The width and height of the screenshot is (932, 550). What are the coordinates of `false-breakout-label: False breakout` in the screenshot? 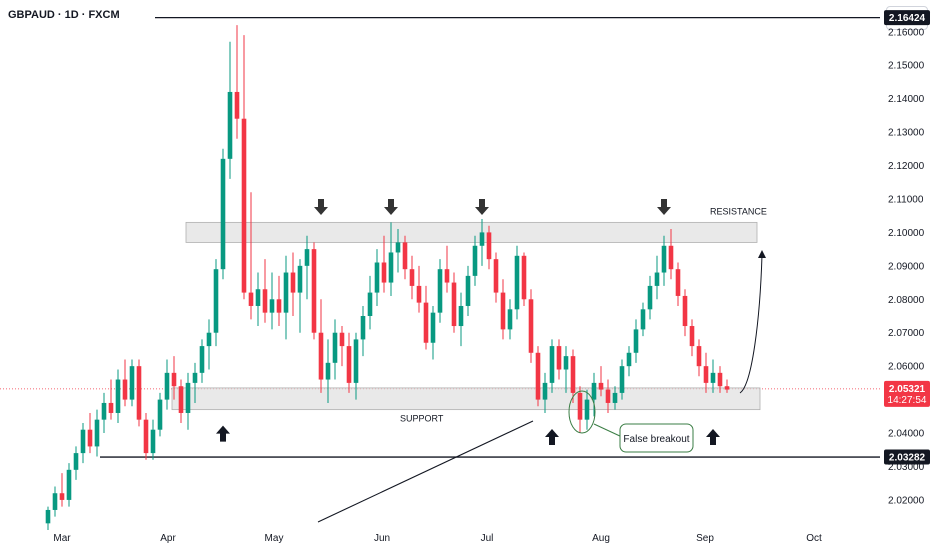 It's located at (656, 439).